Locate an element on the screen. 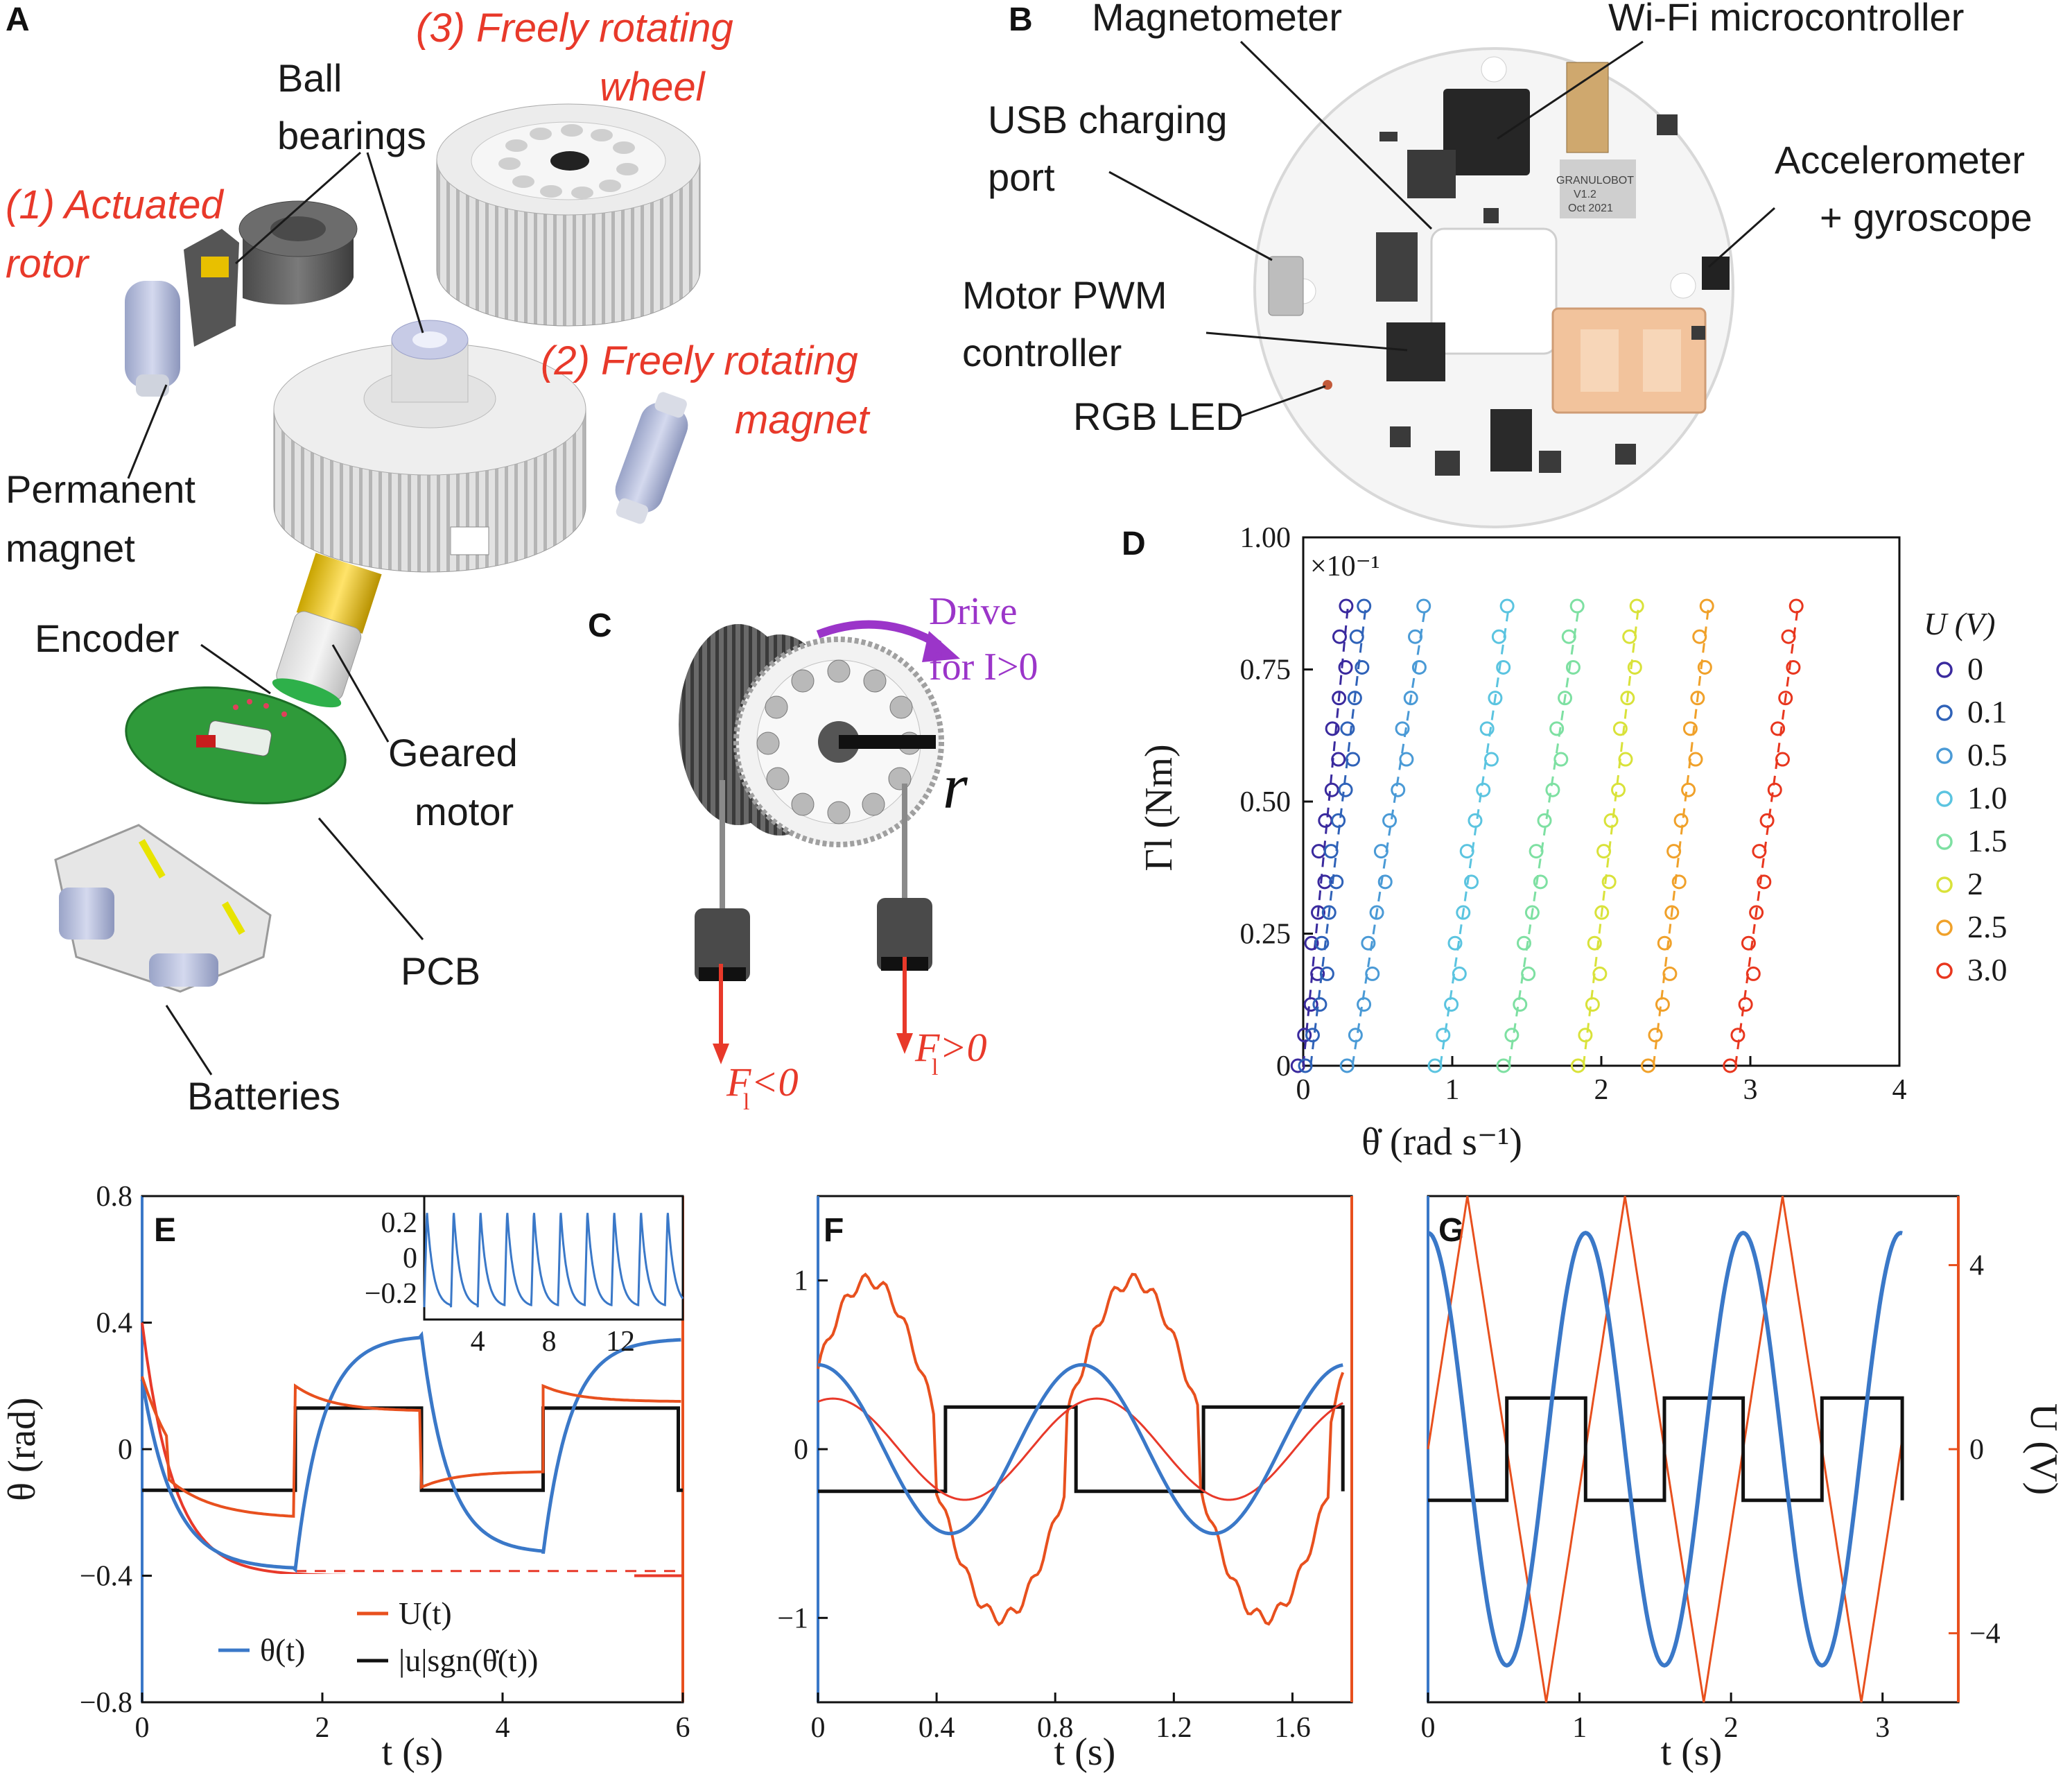 The height and width of the screenshot is (1782, 2072). panel-b-leaders is located at coordinates (1442, 228).